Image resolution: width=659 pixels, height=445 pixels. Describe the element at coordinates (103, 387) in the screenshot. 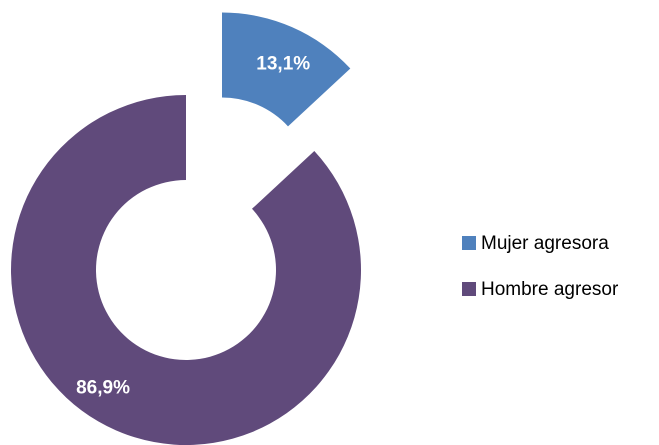

I see `value-label: 86,9%` at that location.